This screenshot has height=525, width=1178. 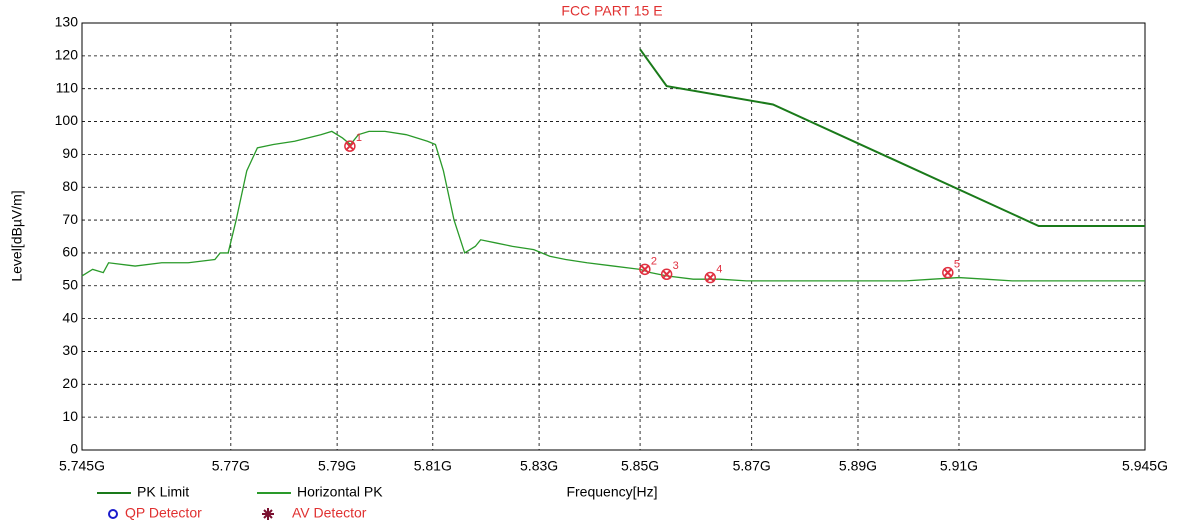 I want to click on x-tick-label: 5.945G, so click(x=1145, y=466).